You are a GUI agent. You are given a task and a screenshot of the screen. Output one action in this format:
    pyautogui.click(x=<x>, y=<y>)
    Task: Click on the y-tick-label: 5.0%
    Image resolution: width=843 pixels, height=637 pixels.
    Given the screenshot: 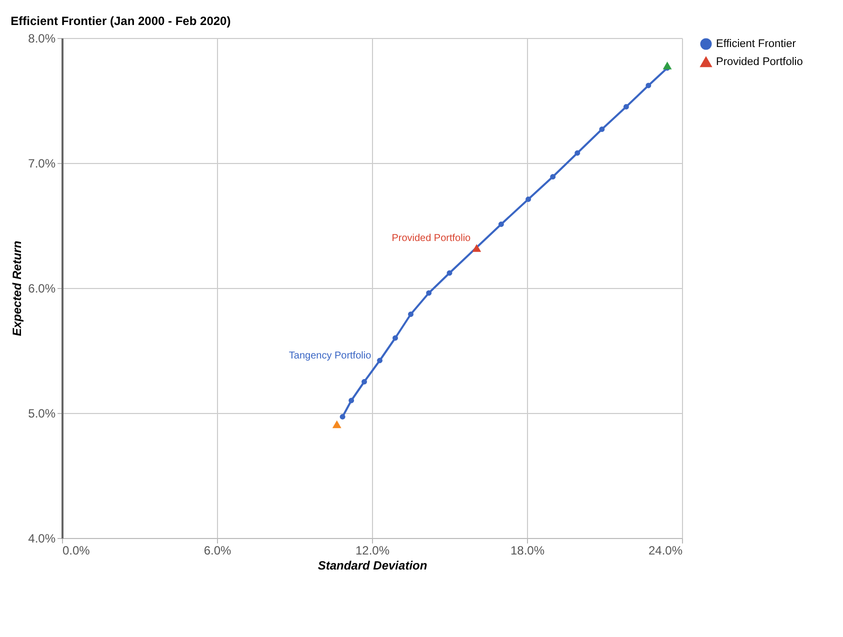 What is the action you would take?
    pyautogui.click(x=42, y=413)
    